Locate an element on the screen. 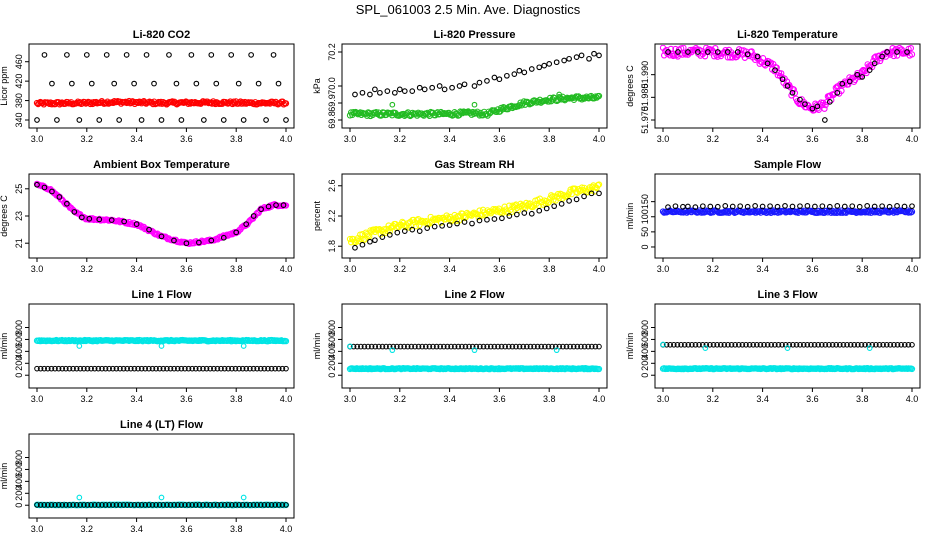  y-tick-label: 70.0 is located at coordinates (332, 86).